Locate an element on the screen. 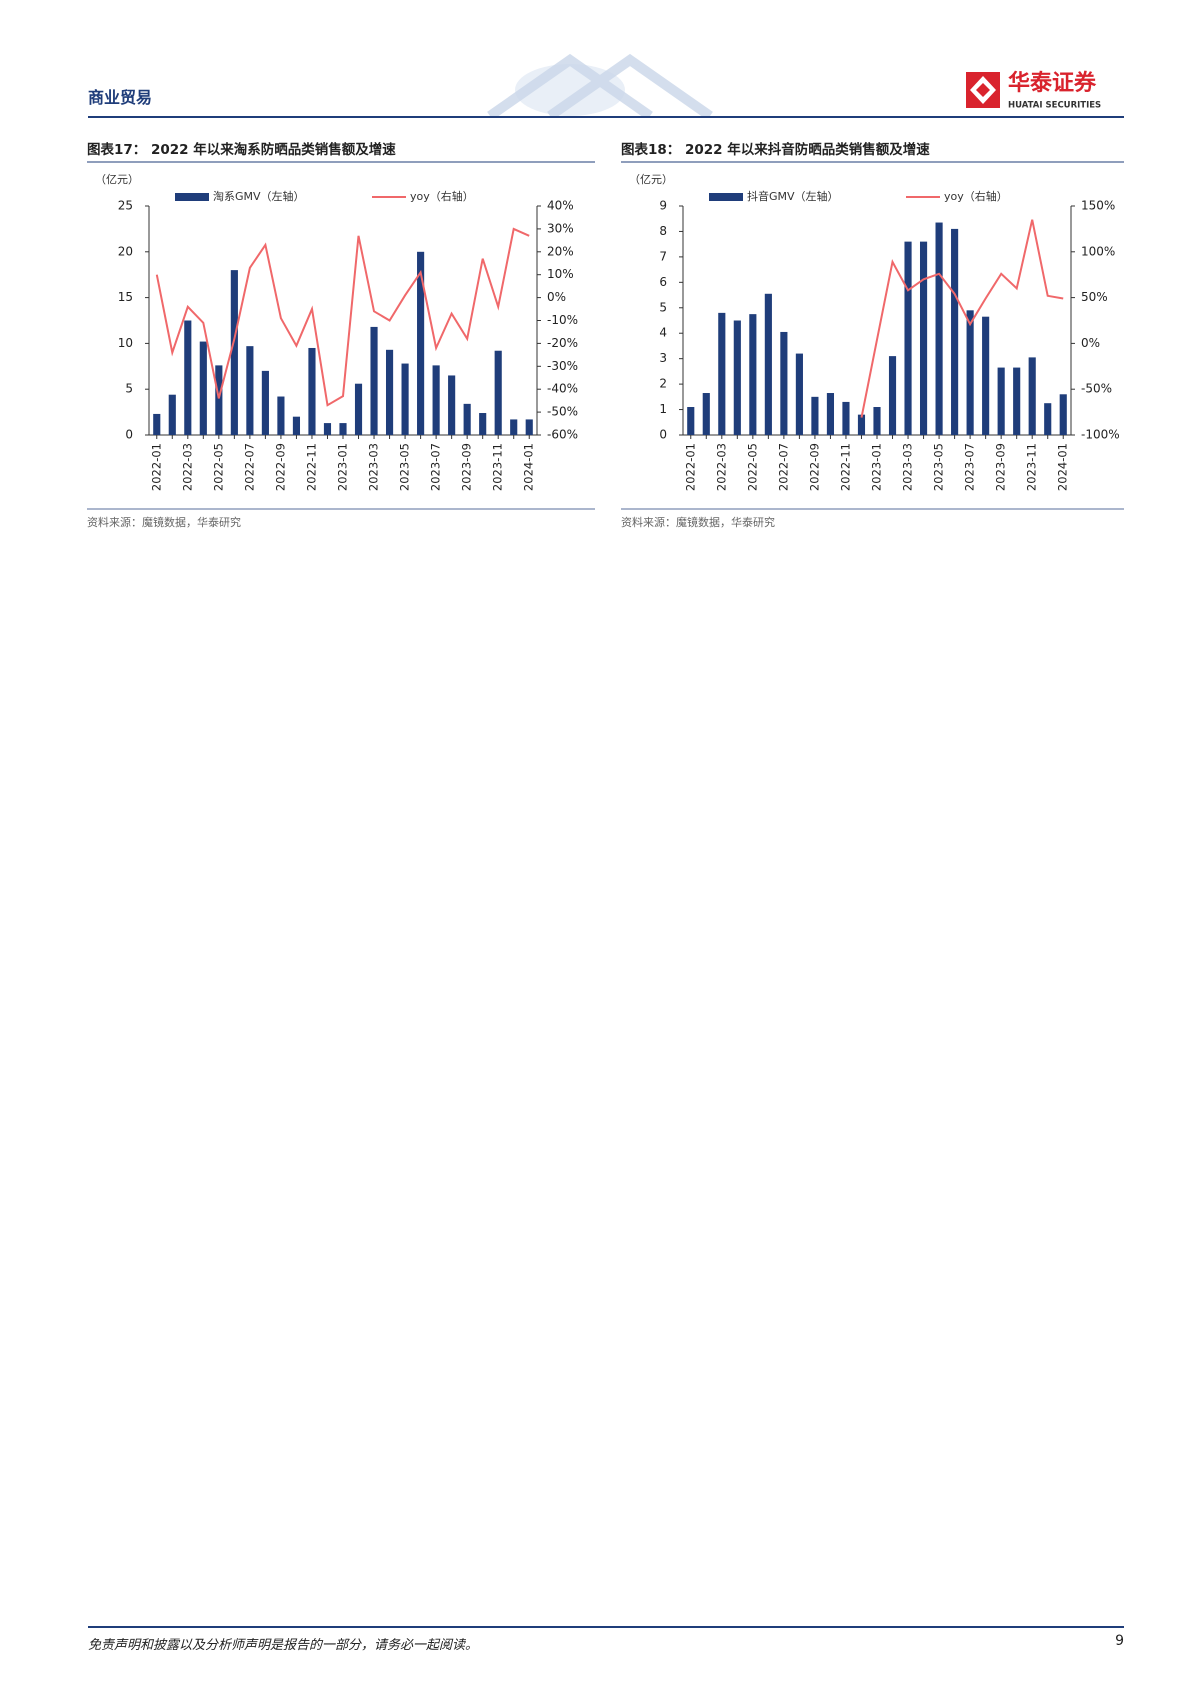 This screenshot has height=1698, width=1200. chart-title: 图表17： 2022 年以来淘系防晒品类销售额及增速 is located at coordinates (241, 149).